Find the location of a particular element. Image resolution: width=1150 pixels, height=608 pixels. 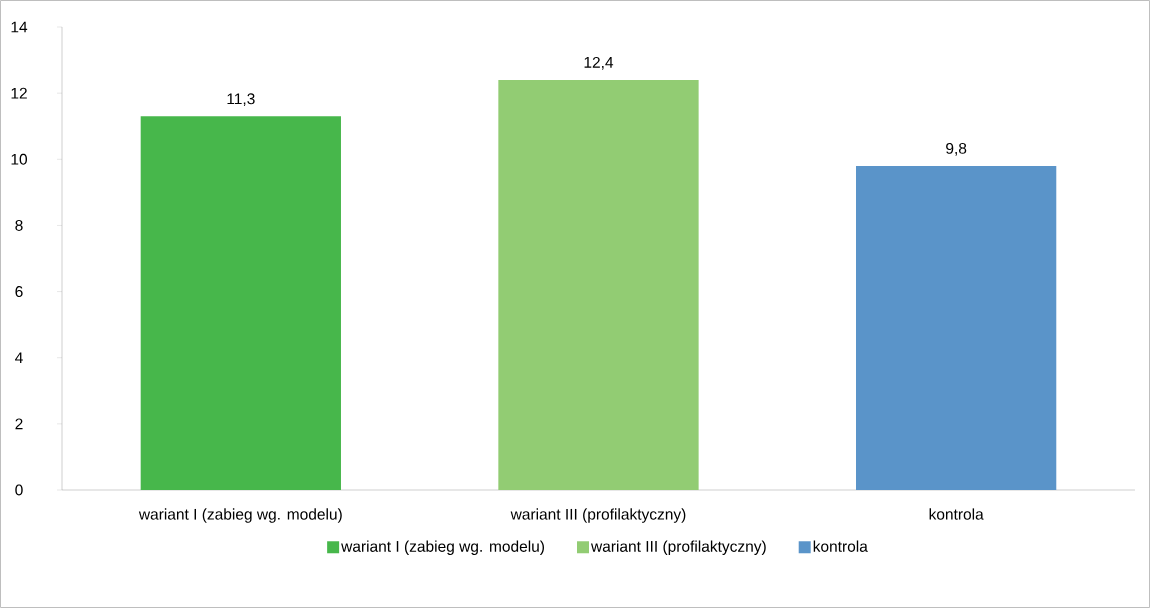

legend-label: kontrola is located at coordinates (840, 546).